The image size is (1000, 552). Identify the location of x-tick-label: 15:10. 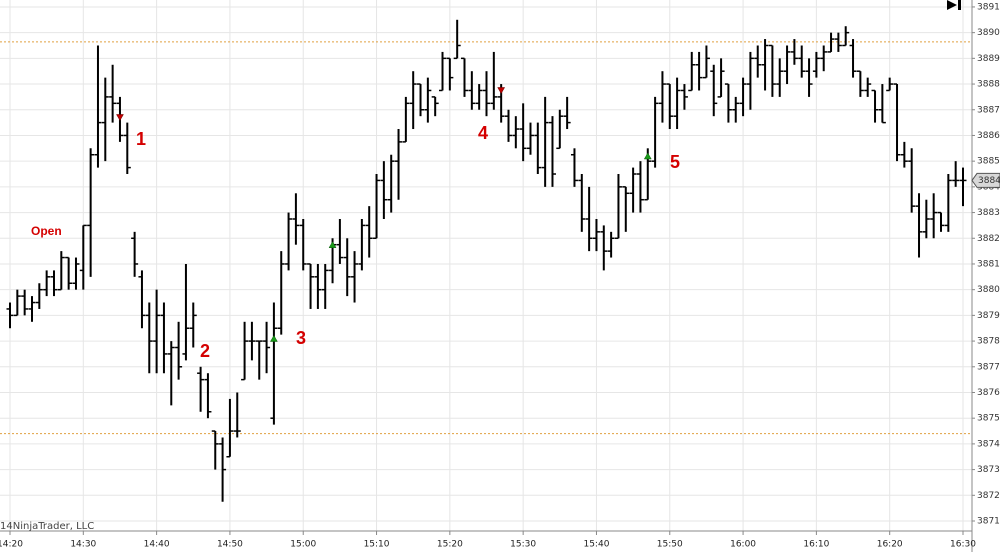
(377, 545).